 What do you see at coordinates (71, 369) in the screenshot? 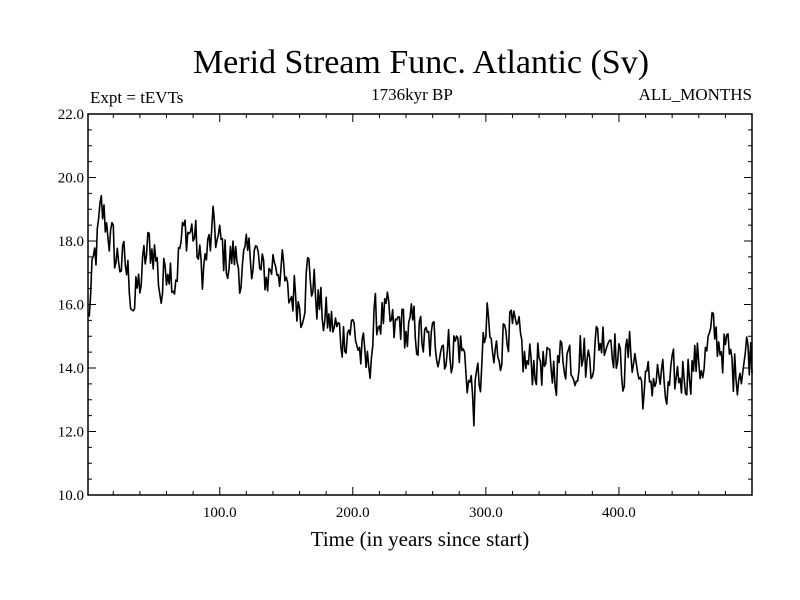
I see `y-tick-label: 14.0` at bounding box center [71, 369].